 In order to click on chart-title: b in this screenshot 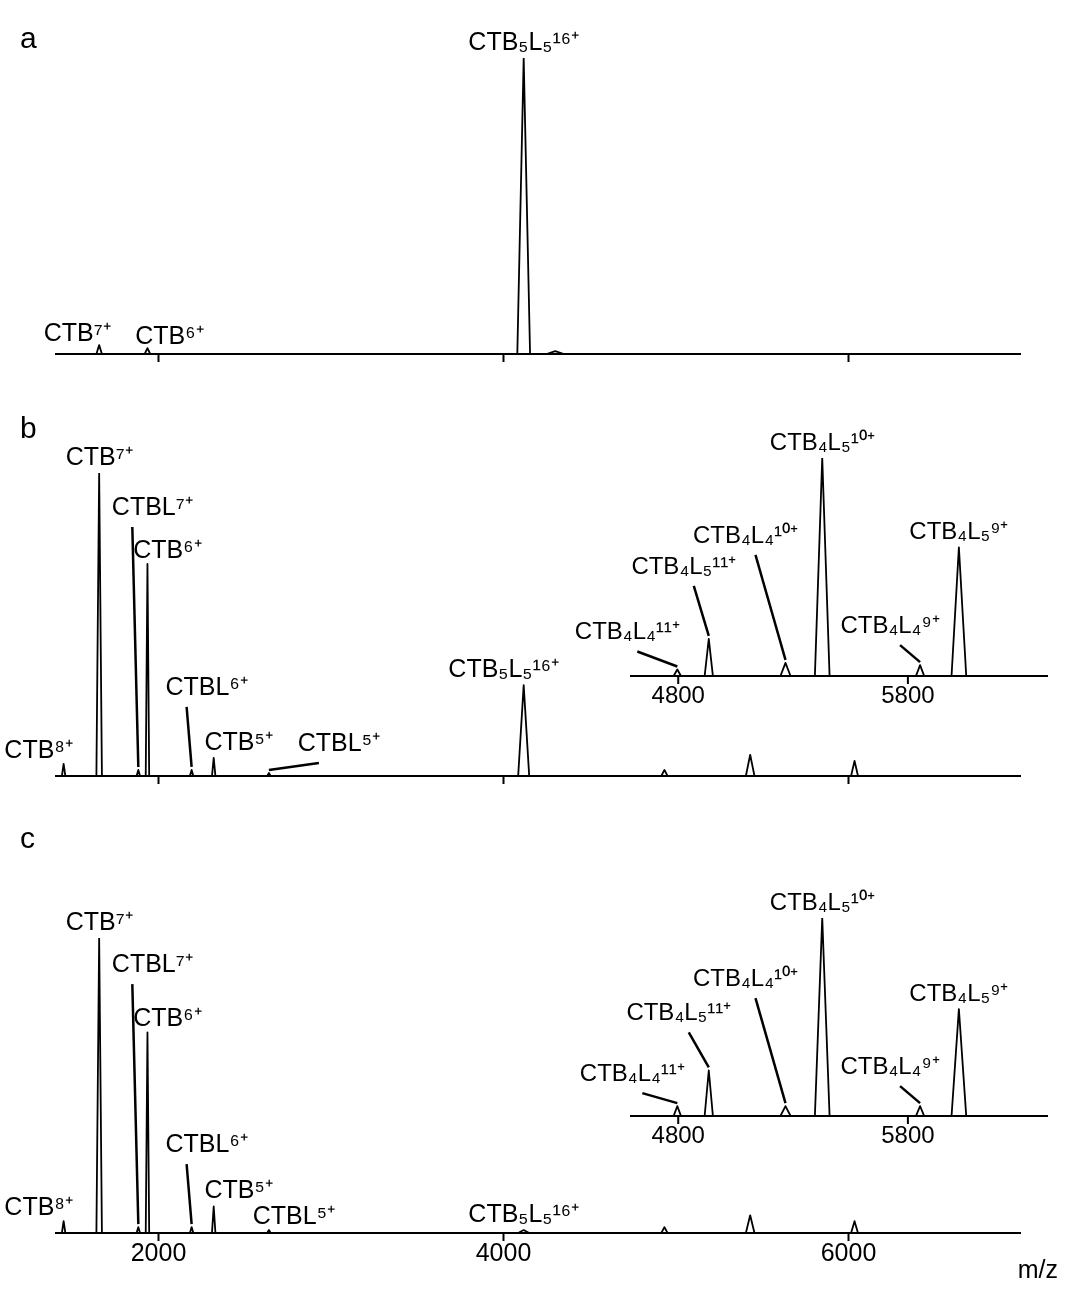, I will do `click(28, 427)`.